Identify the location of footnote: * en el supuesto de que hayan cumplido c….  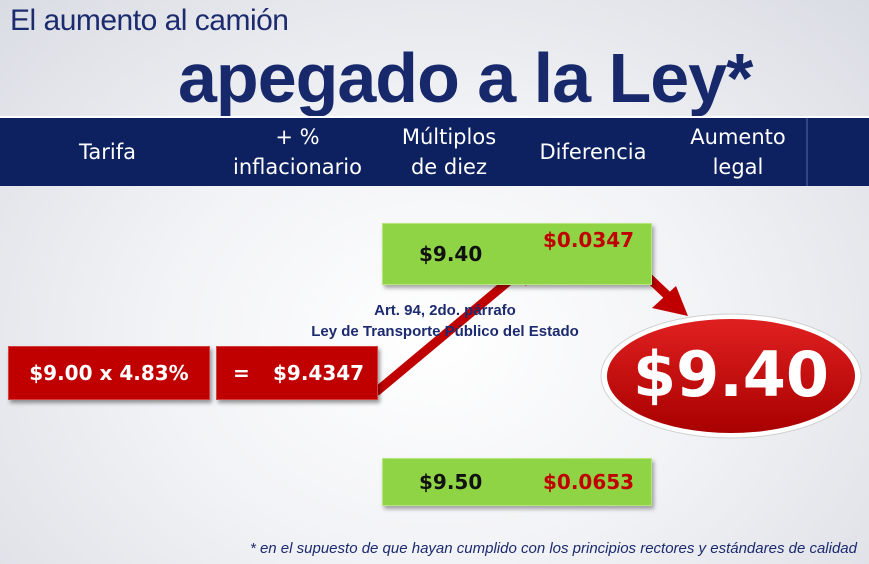
(553, 548).